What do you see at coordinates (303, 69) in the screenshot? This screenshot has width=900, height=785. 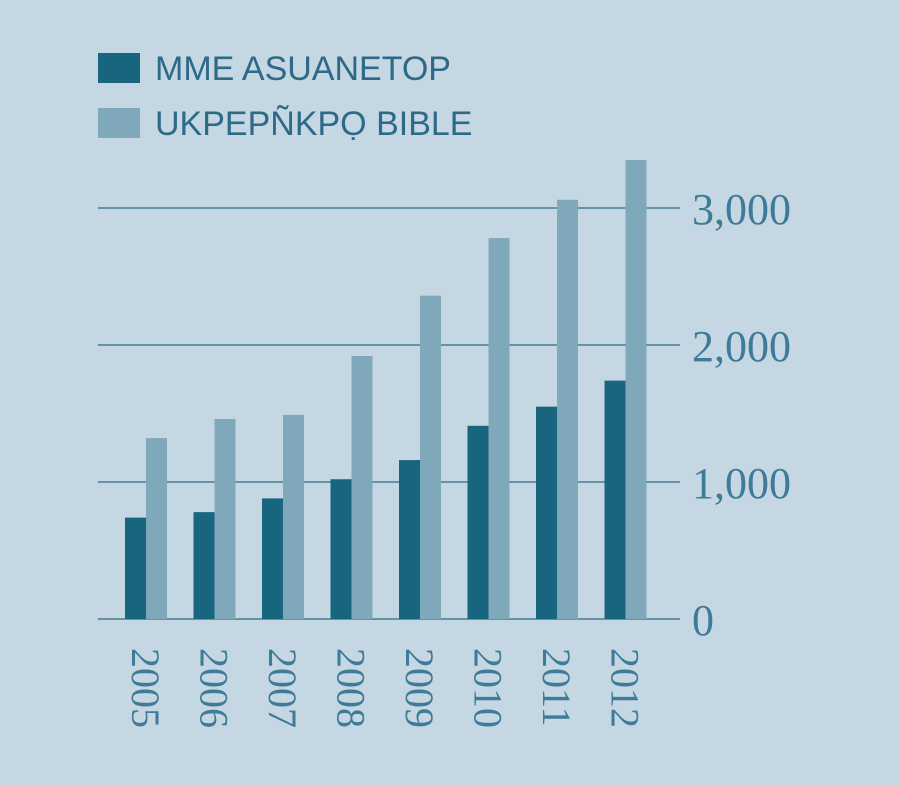 I see `legend-label: MME ASUANETOP` at bounding box center [303, 69].